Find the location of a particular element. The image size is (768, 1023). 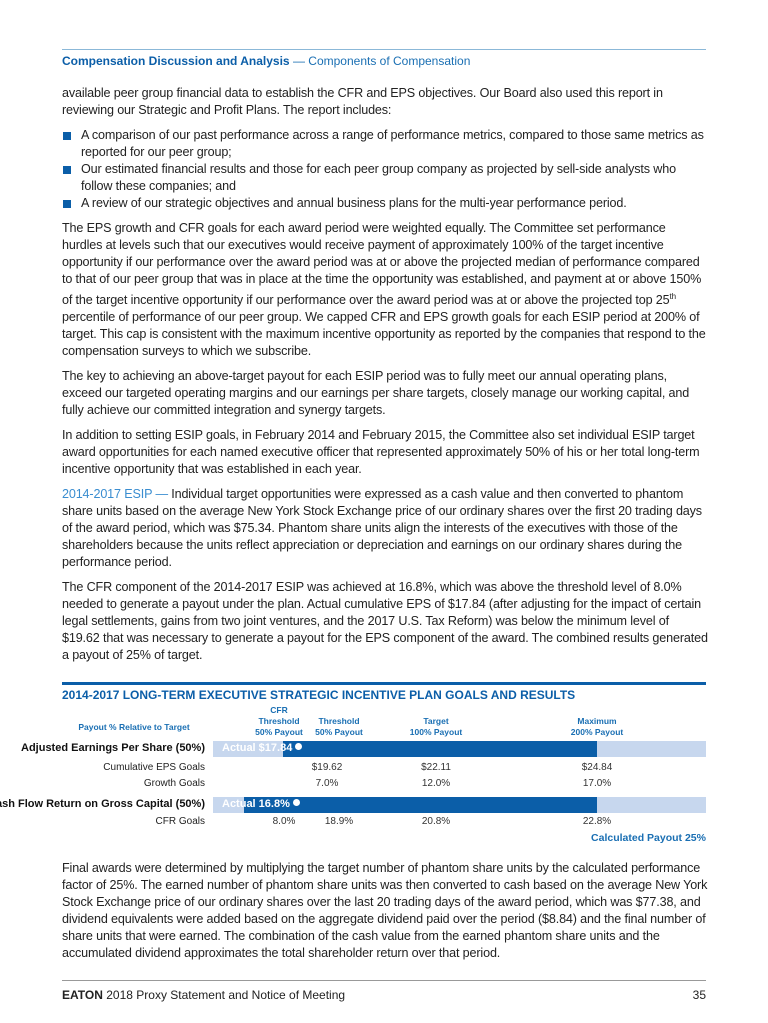

cfr-goals-label: CFR Goals is located at coordinates (180, 822).